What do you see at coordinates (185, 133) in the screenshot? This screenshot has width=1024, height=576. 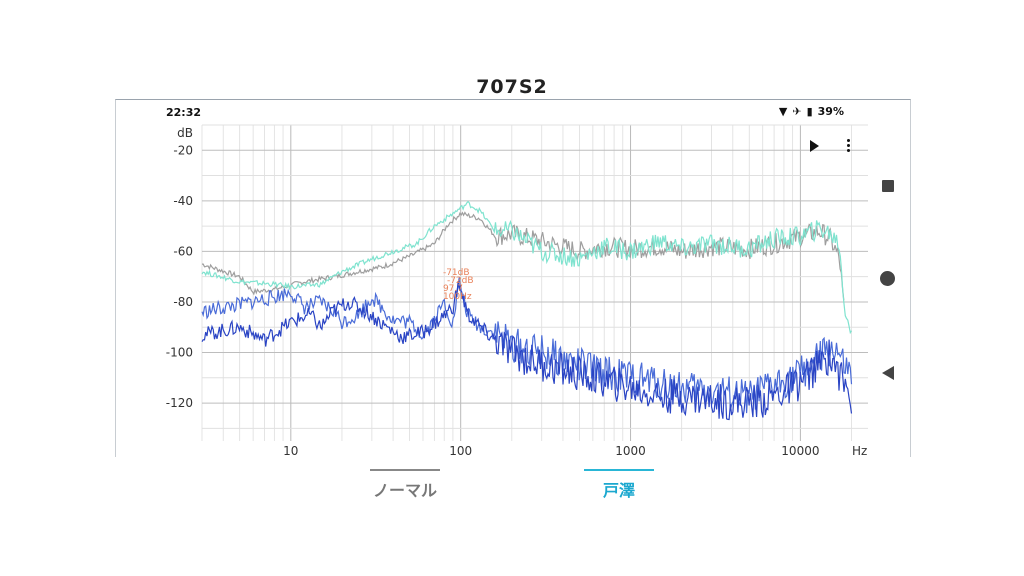 I see `y-unit-label: dB` at bounding box center [185, 133].